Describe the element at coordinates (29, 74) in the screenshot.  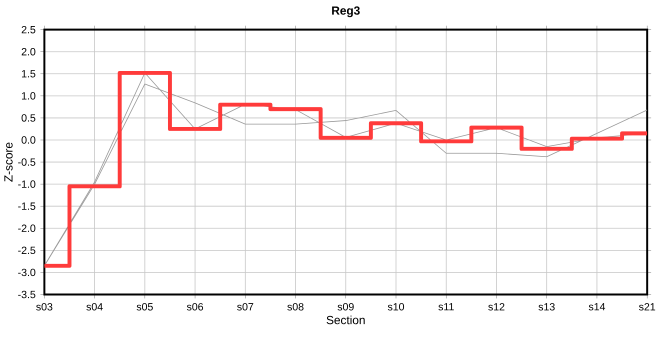
I see `y-tick-label: 1.5` at that location.